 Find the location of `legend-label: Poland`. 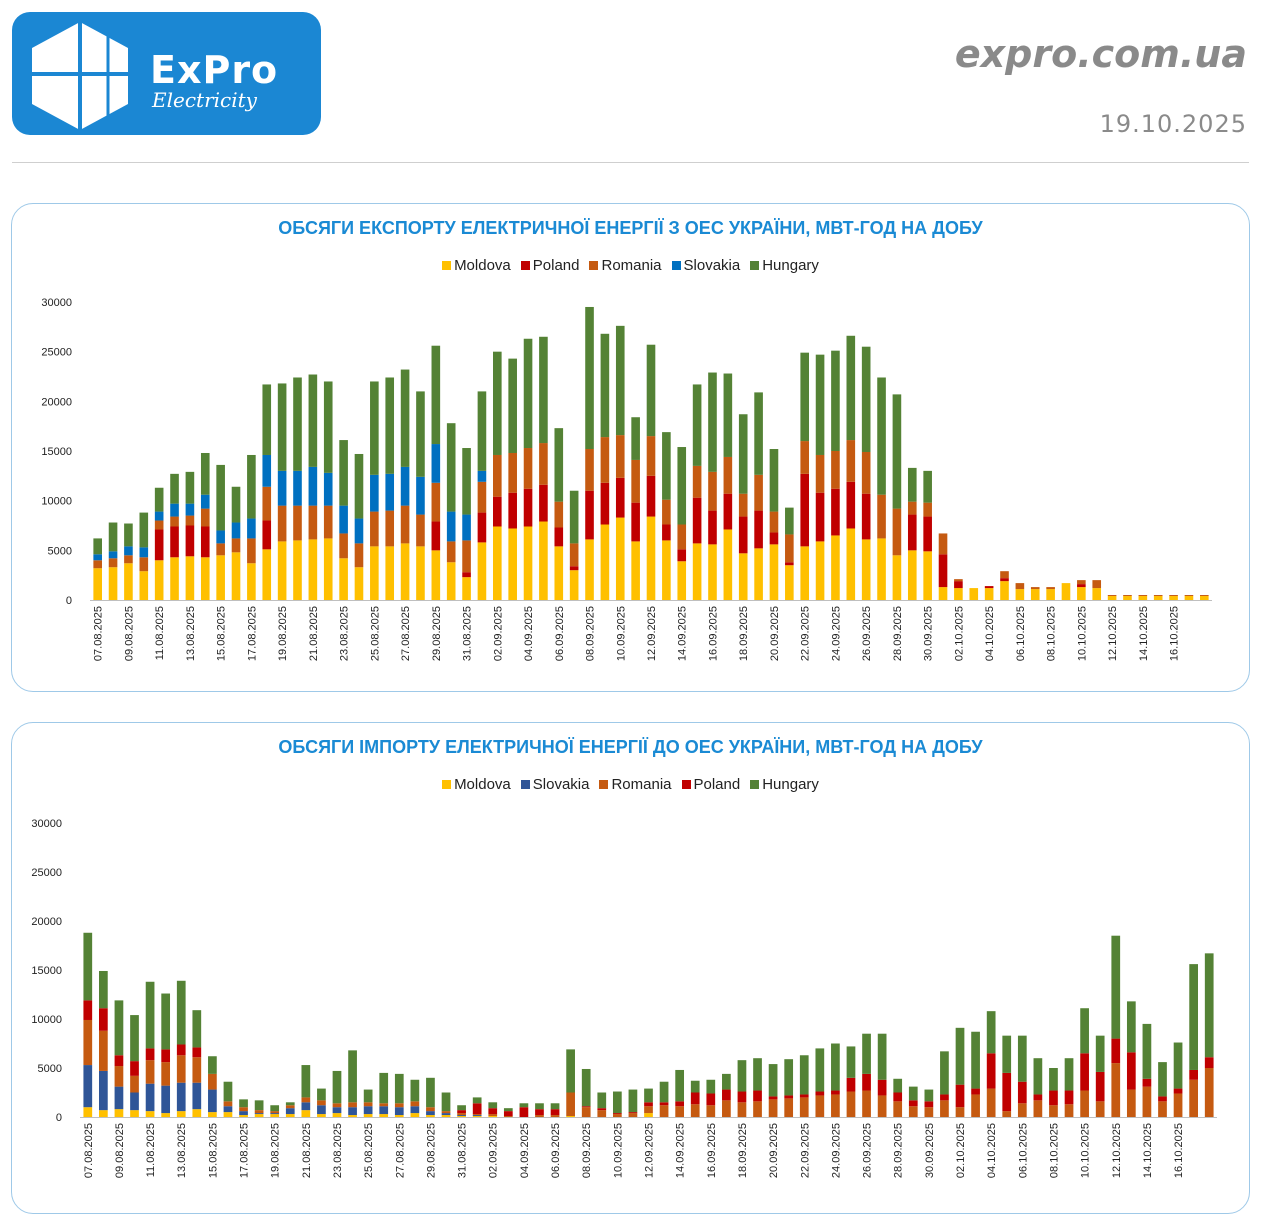

legend-label: Poland is located at coordinates (717, 784).